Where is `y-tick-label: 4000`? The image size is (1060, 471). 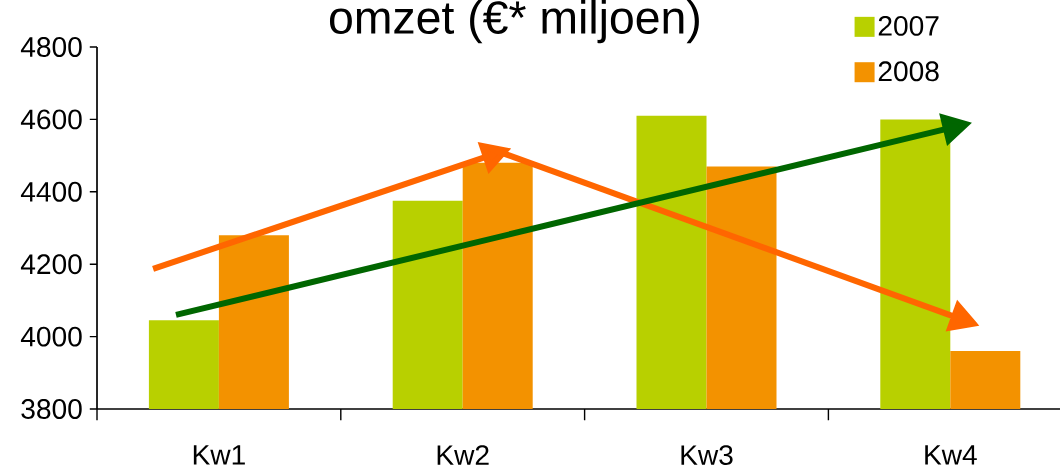
y-tick-label: 4000 is located at coordinates (51, 336).